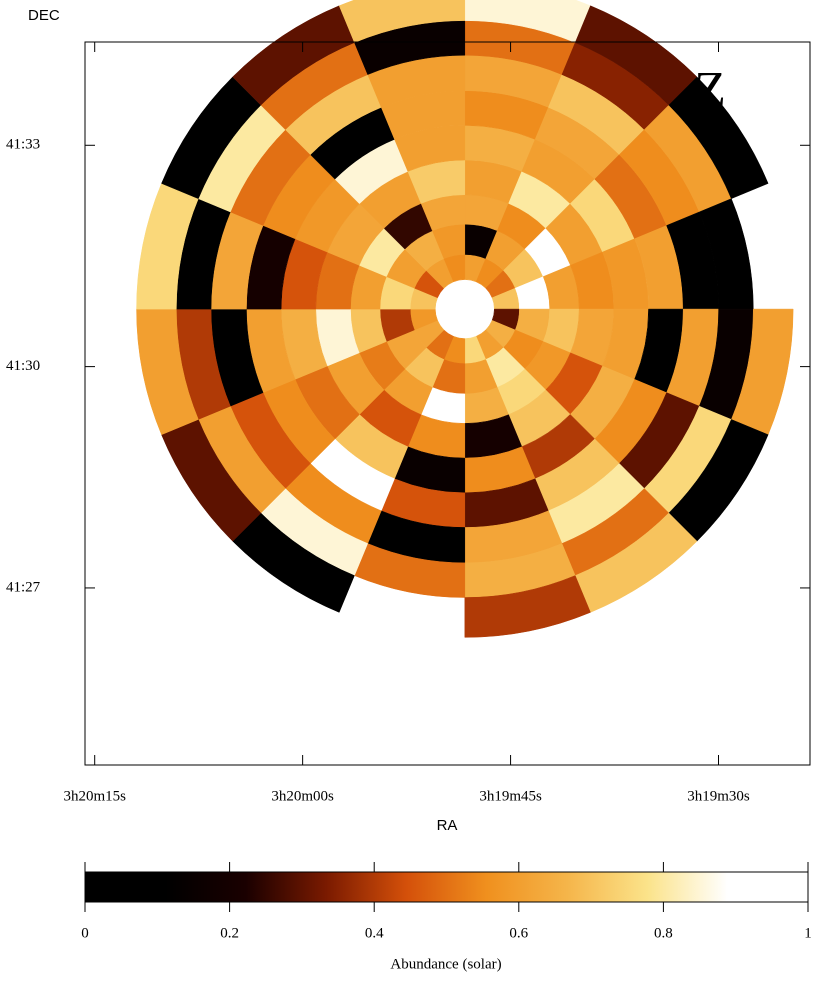  I want to click on y-tick-label: 41:33, so click(23, 145).